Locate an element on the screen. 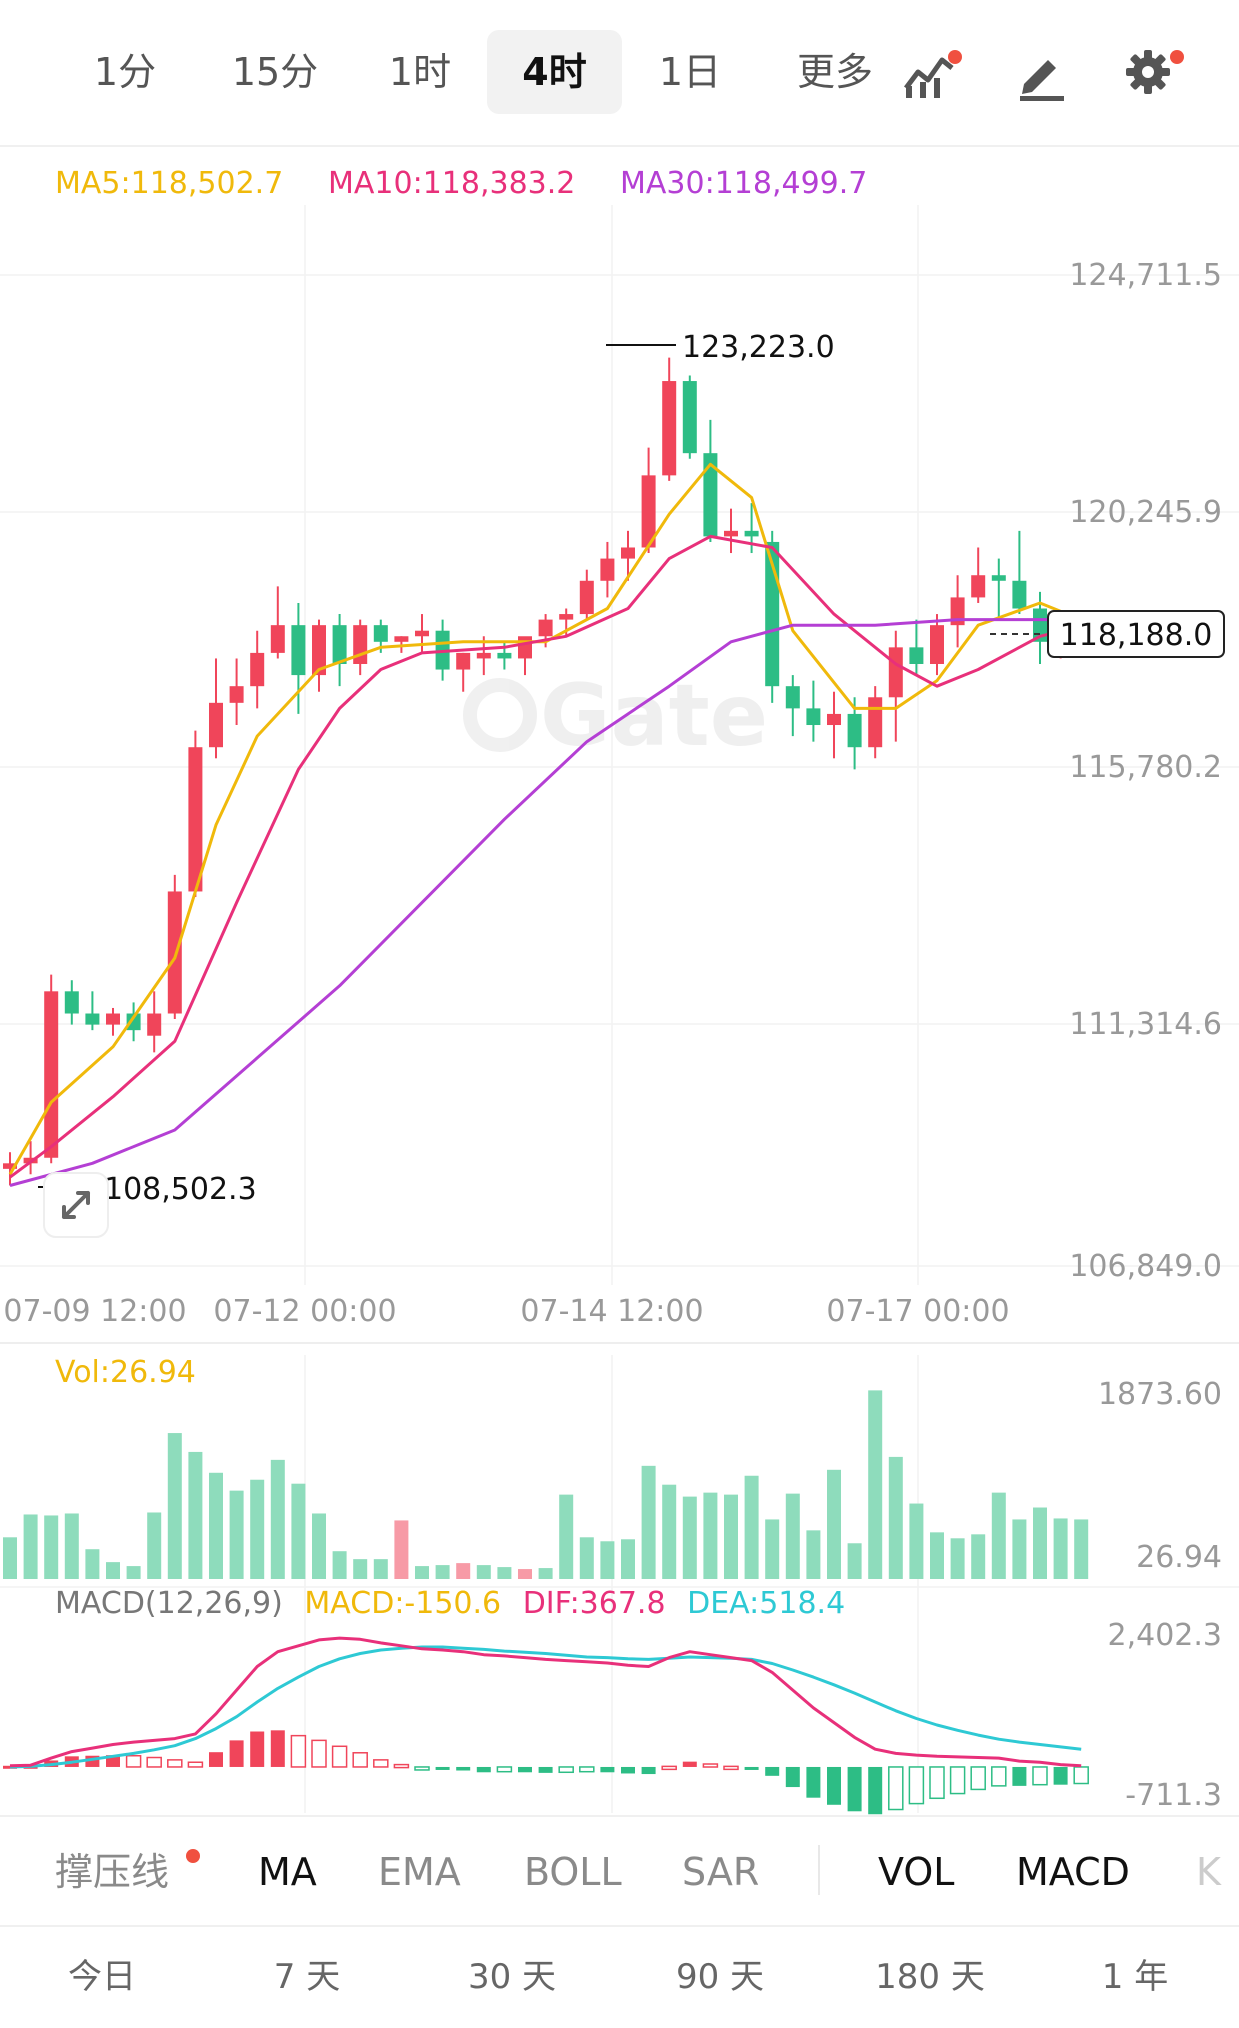 The width and height of the screenshot is (1239, 2028). macd-tick: 2,402.3 is located at coordinates (1164, 1635).